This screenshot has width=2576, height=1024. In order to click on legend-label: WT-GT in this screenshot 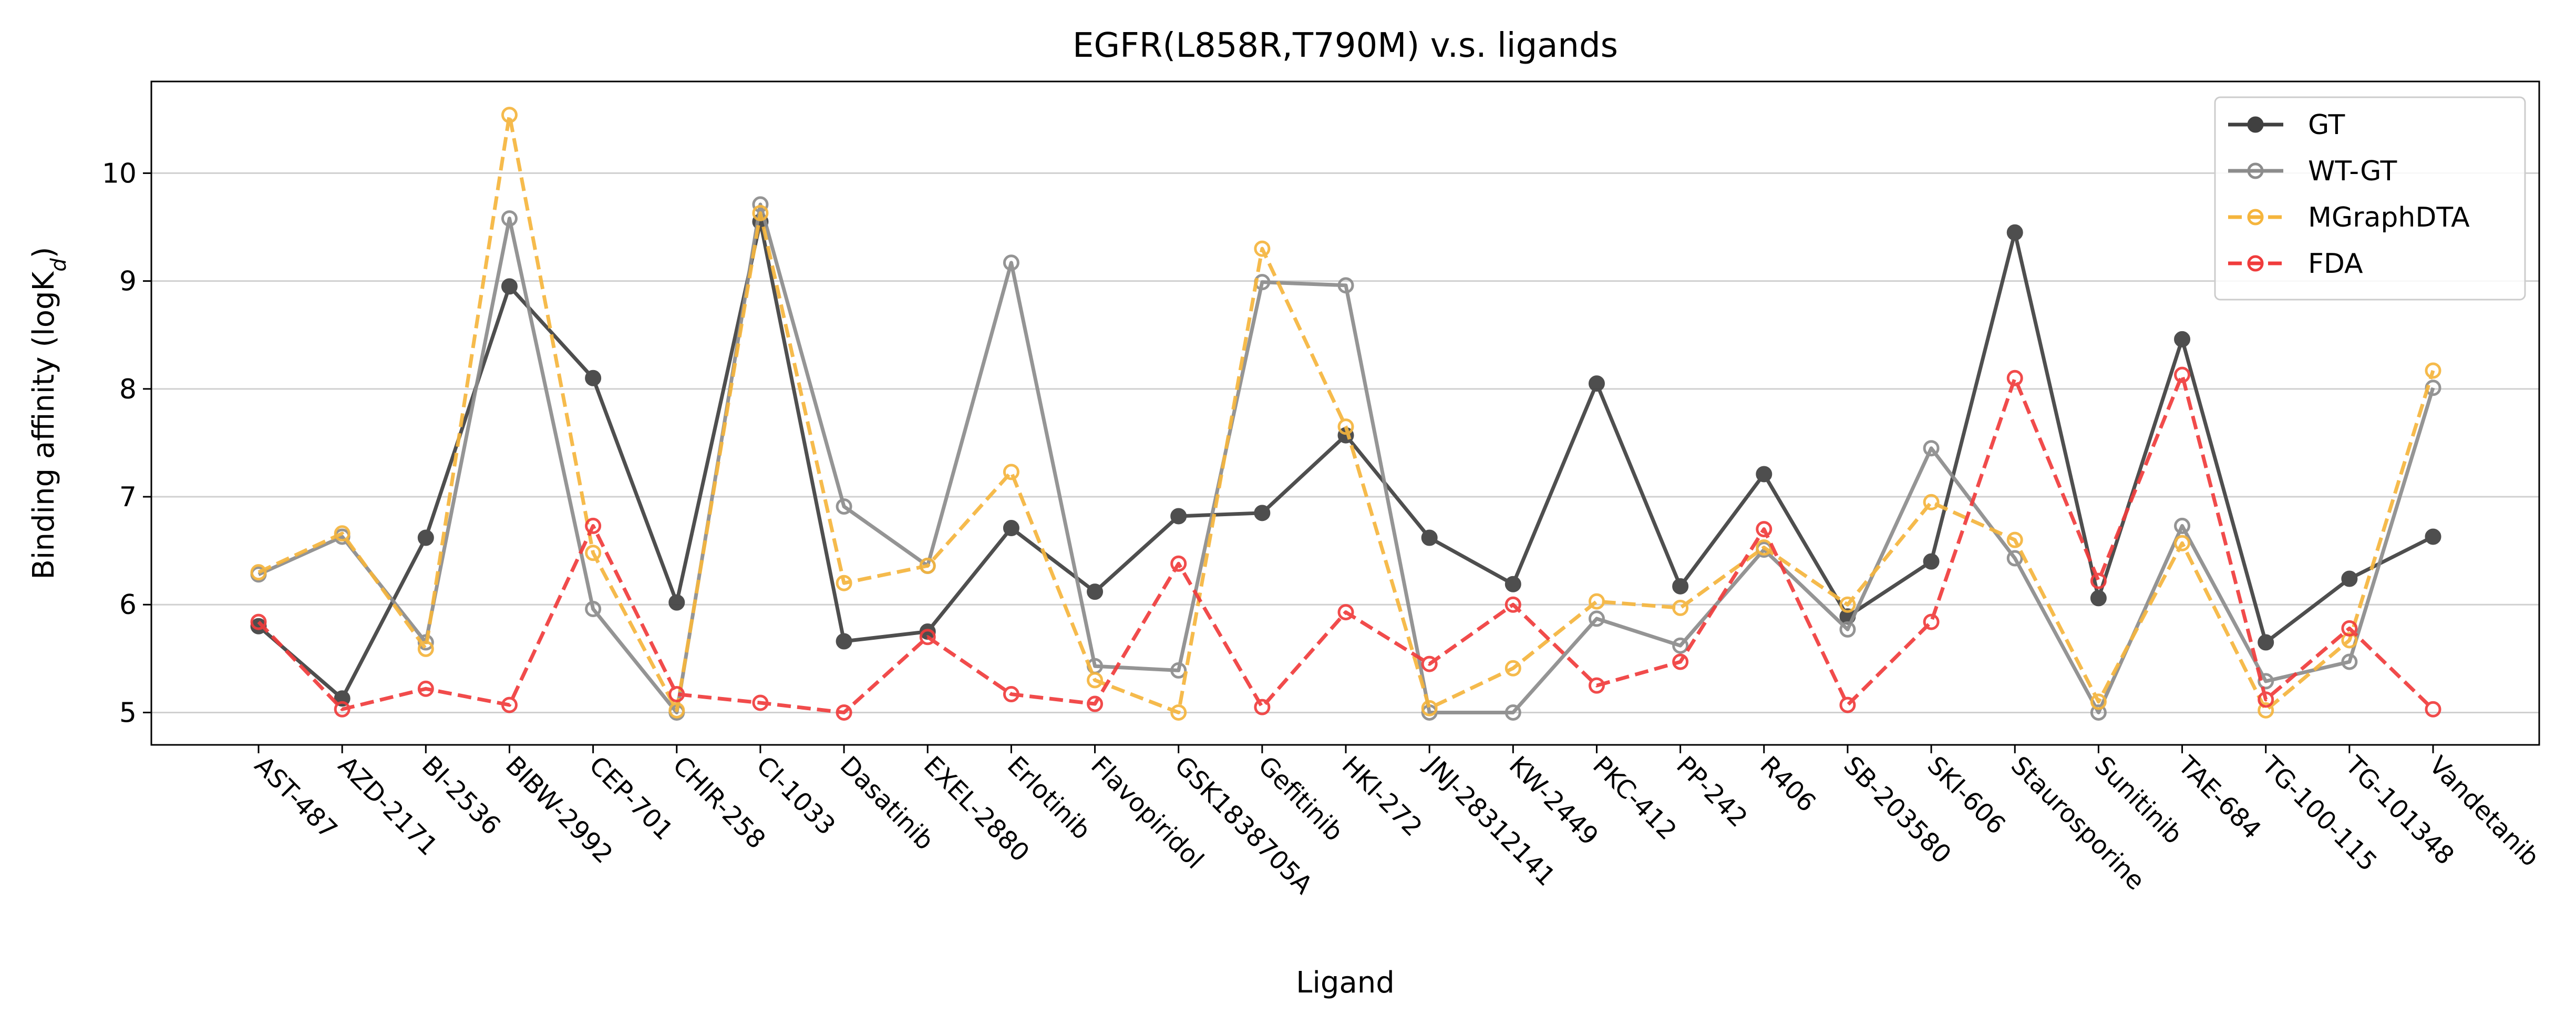, I will do `click(2352, 171)`.